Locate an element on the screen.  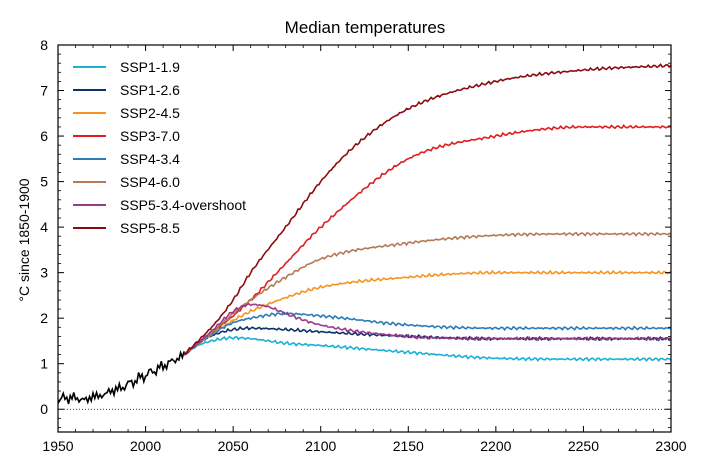
x-tick-label: 1950 is located at coordinates (57, 446).